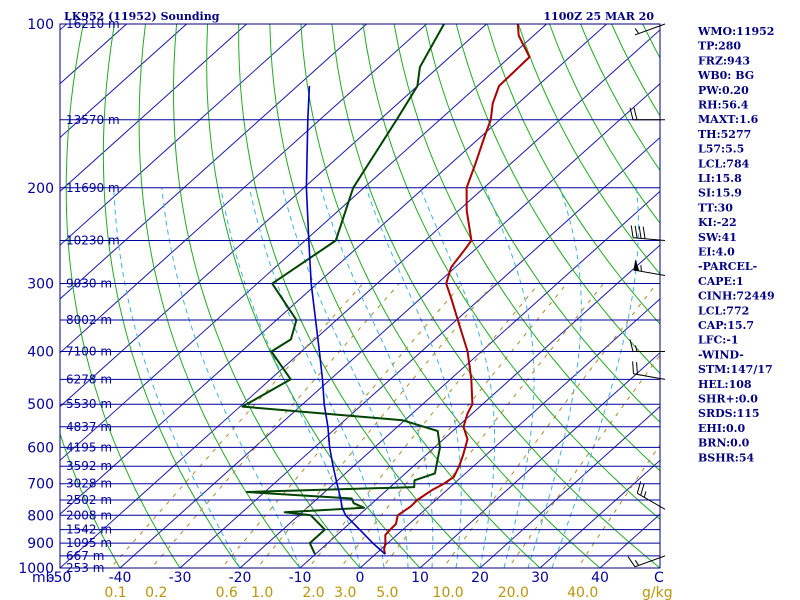 The height and width of the screenshot is (600, 800). I want to click on index-item: -WIND-, so click(721, 354).